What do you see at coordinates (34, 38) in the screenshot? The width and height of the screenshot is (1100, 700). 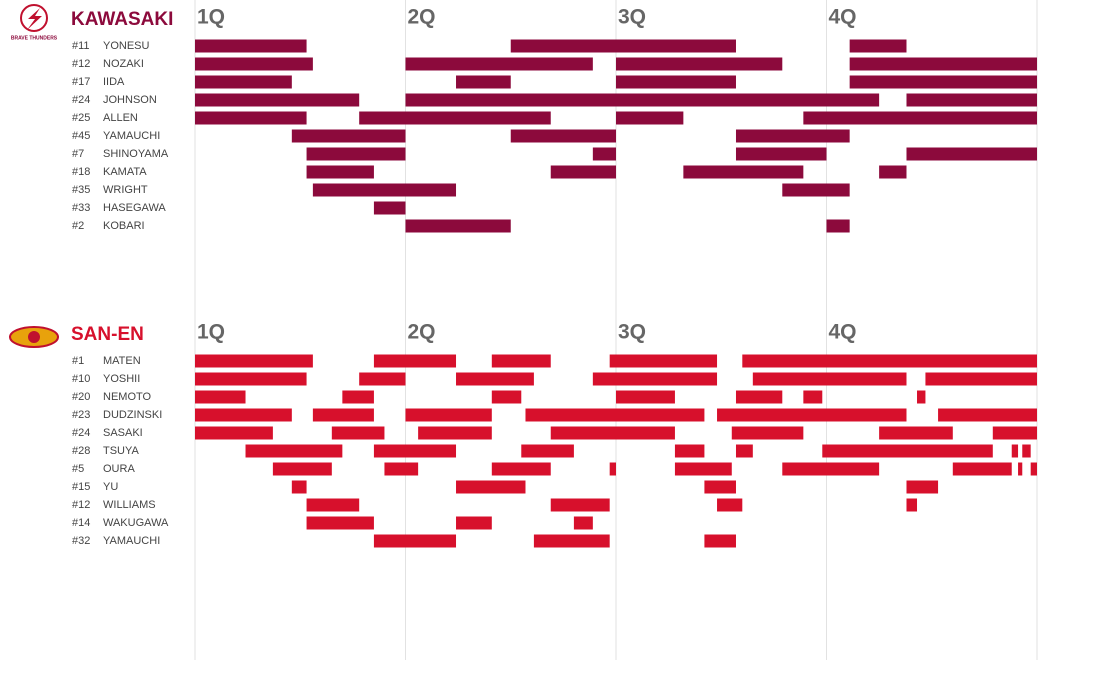 I see `logo-text: BRAVE THUNDERS` at bounding box center [34, 38].